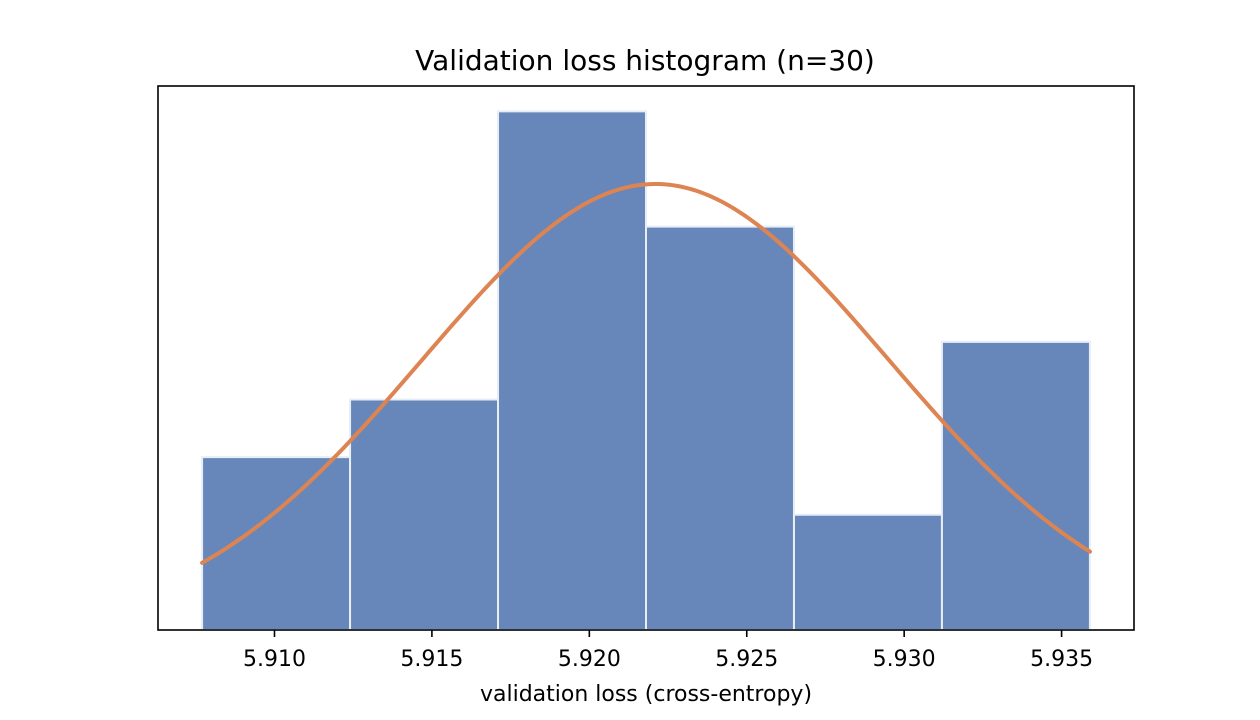 This screenshot has height=720, width=1260. I want to click on x-axis-ticks: 5.910 5.915 5.920 5.925 5.930 5.935, so click(668, 651).